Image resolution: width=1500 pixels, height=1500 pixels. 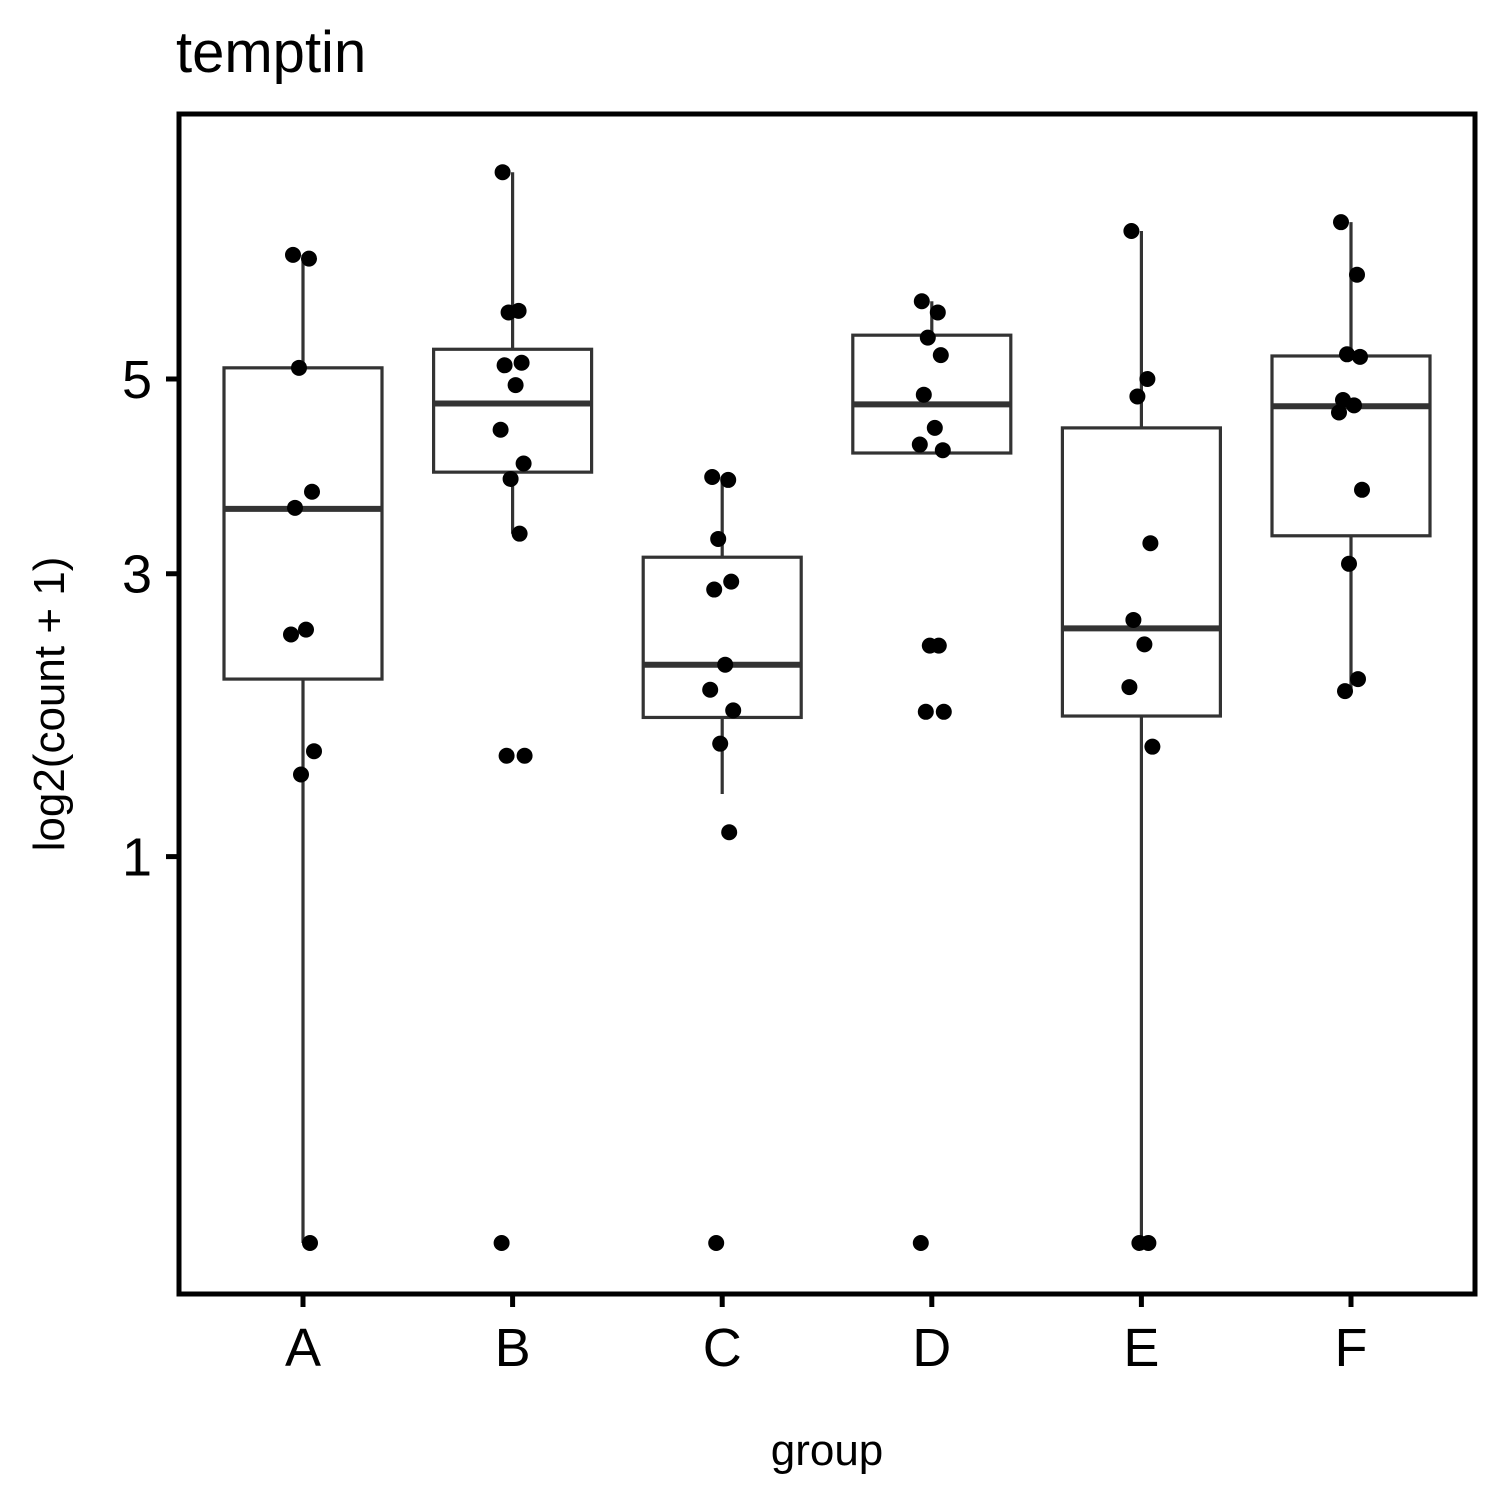 What do you see at coordinates (1141, 1348) in the screenshot?
I see `x-tick-label: E` at bounding box center [1141, 1348].